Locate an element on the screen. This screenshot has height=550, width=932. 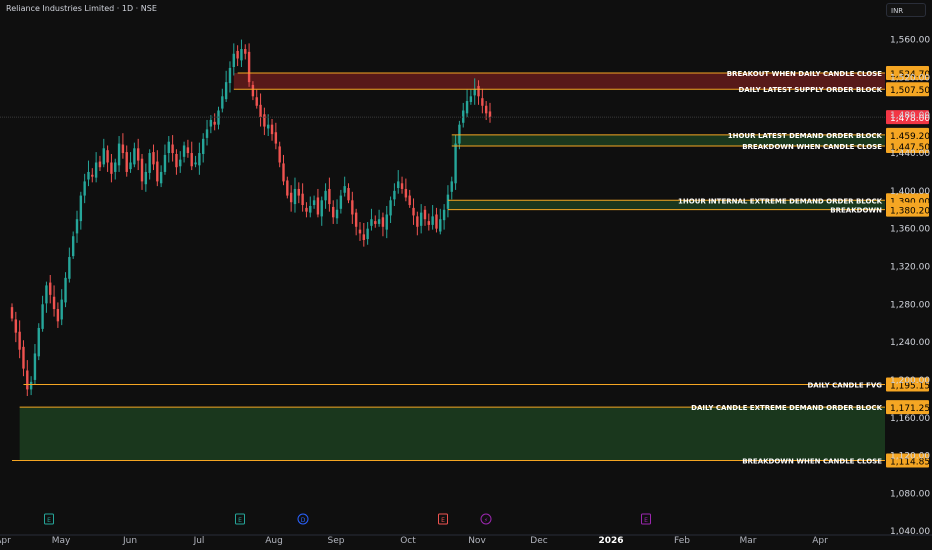
x-tick-label: Sep is located at coordinates (336, 541).